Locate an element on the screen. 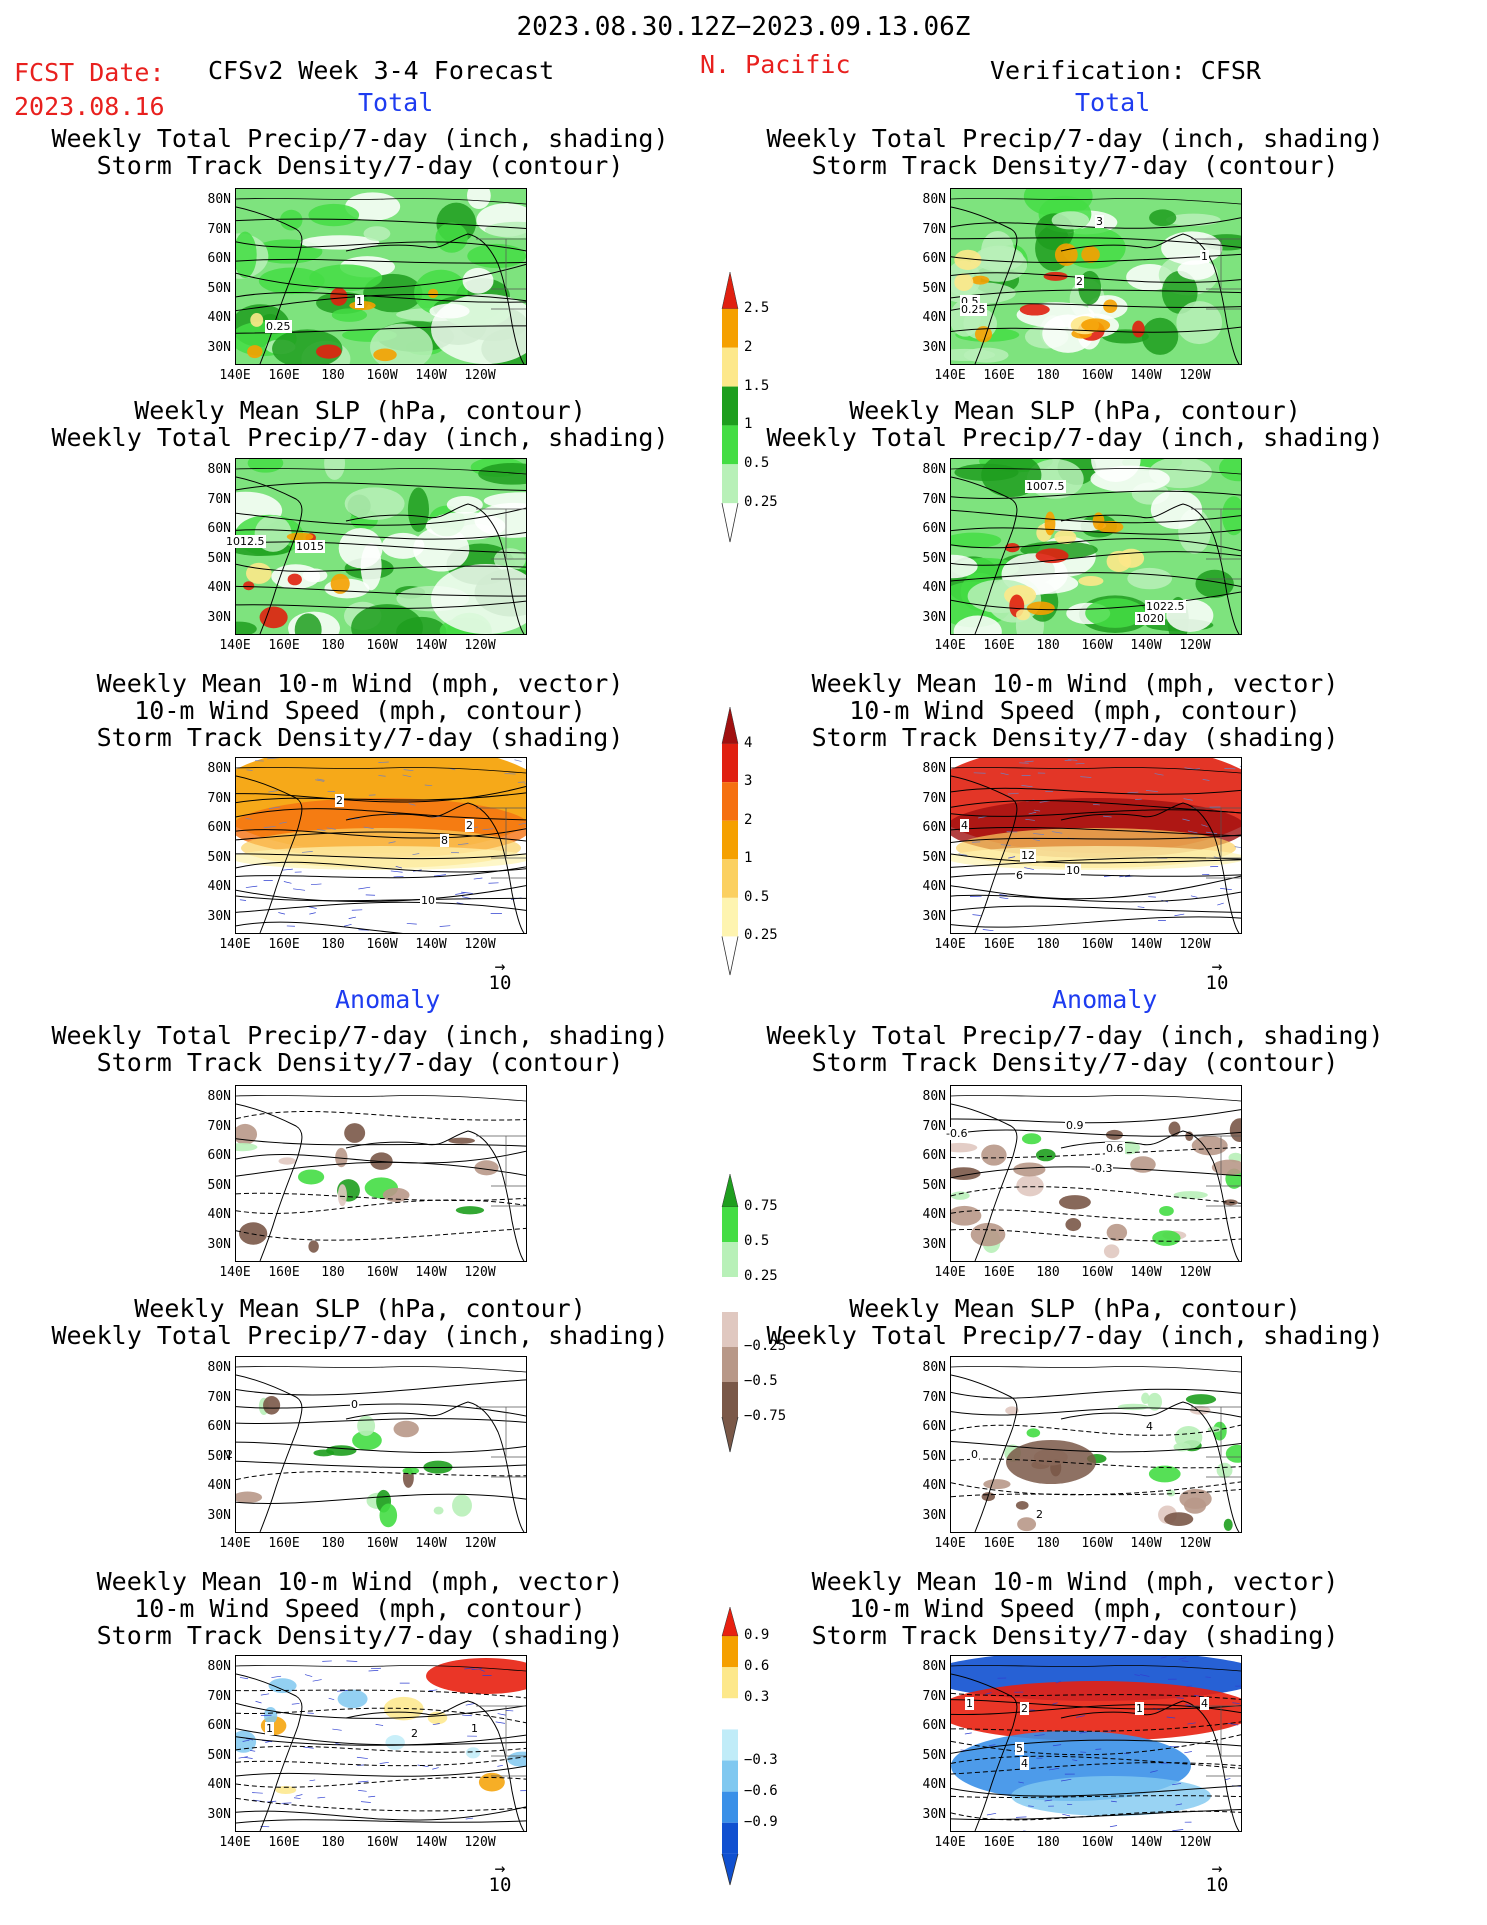 This screenshot has height=1925, width=1487. fcst-date-value: 2023.08.16 is located at coordinates (89, 106).